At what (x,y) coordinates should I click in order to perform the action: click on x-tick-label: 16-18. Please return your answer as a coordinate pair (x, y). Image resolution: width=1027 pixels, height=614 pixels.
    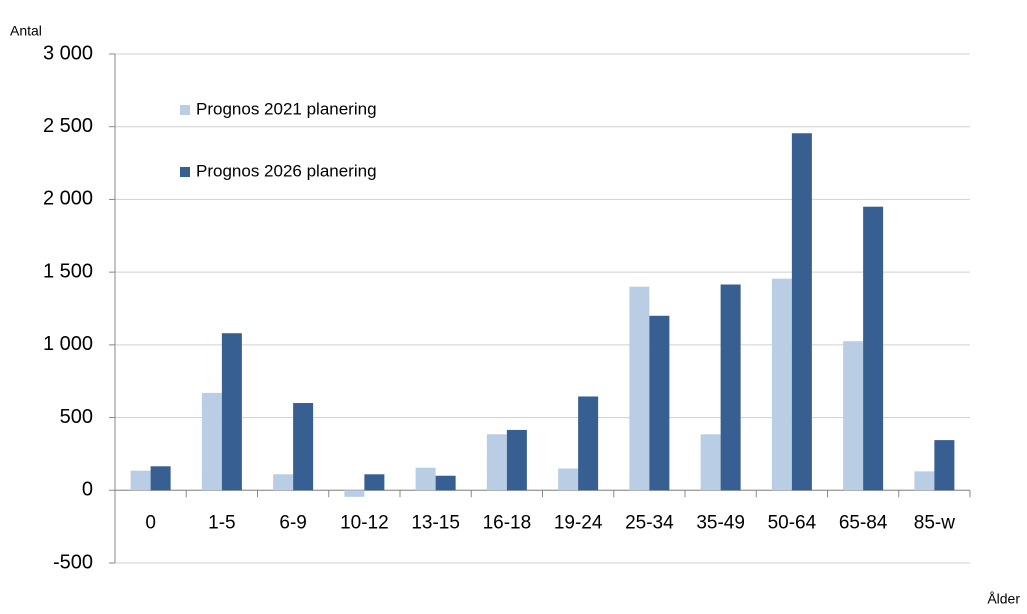
    Looking at the image, I should click on (507, 522).